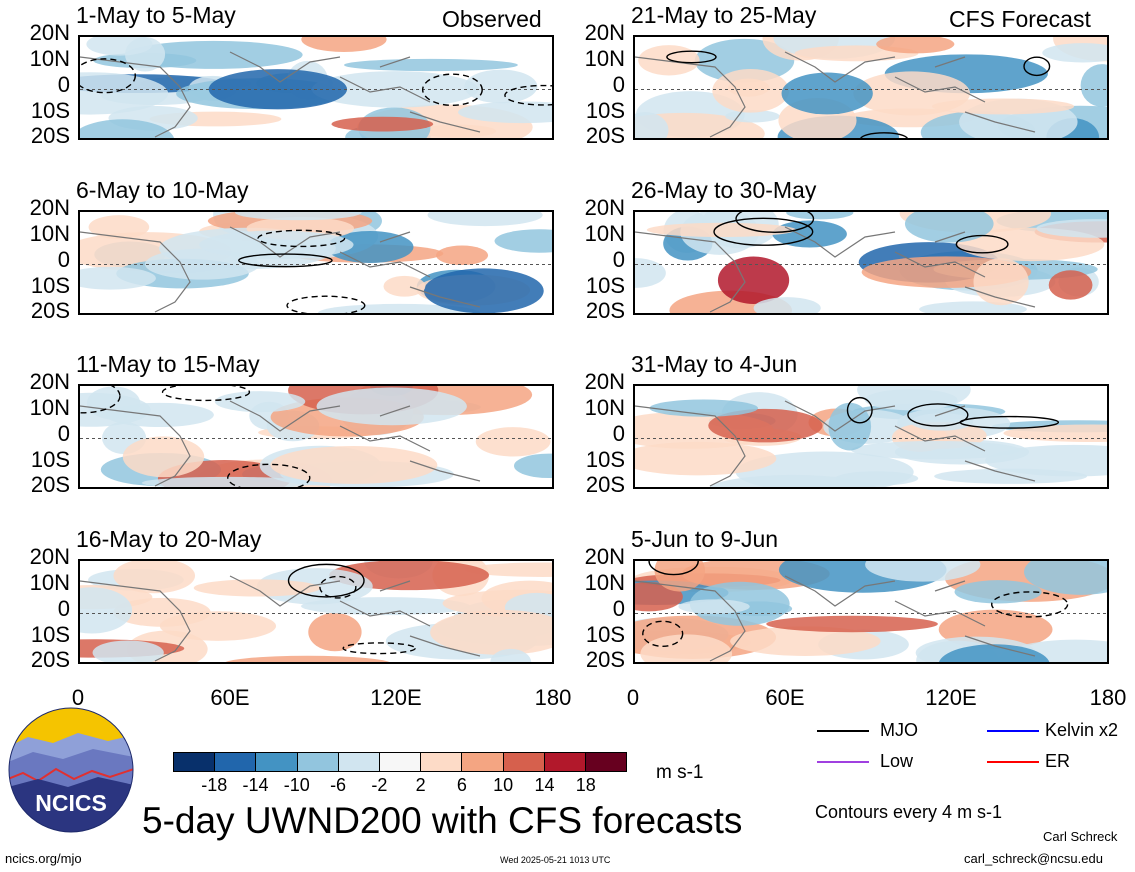 The width and height of the screenshot is (1135, 872). What do you see at coordinates (156, 15) in the screenshot?
I see `panel-title: 1-May to 5-May` at bounding box center [156, 15].